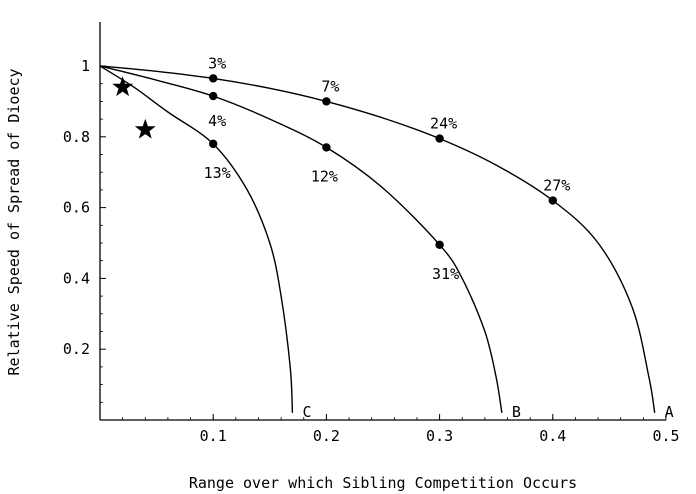 The height and width of the screenshot is (494, 696). I want to click on point-label: 27%, so click(556, 186).